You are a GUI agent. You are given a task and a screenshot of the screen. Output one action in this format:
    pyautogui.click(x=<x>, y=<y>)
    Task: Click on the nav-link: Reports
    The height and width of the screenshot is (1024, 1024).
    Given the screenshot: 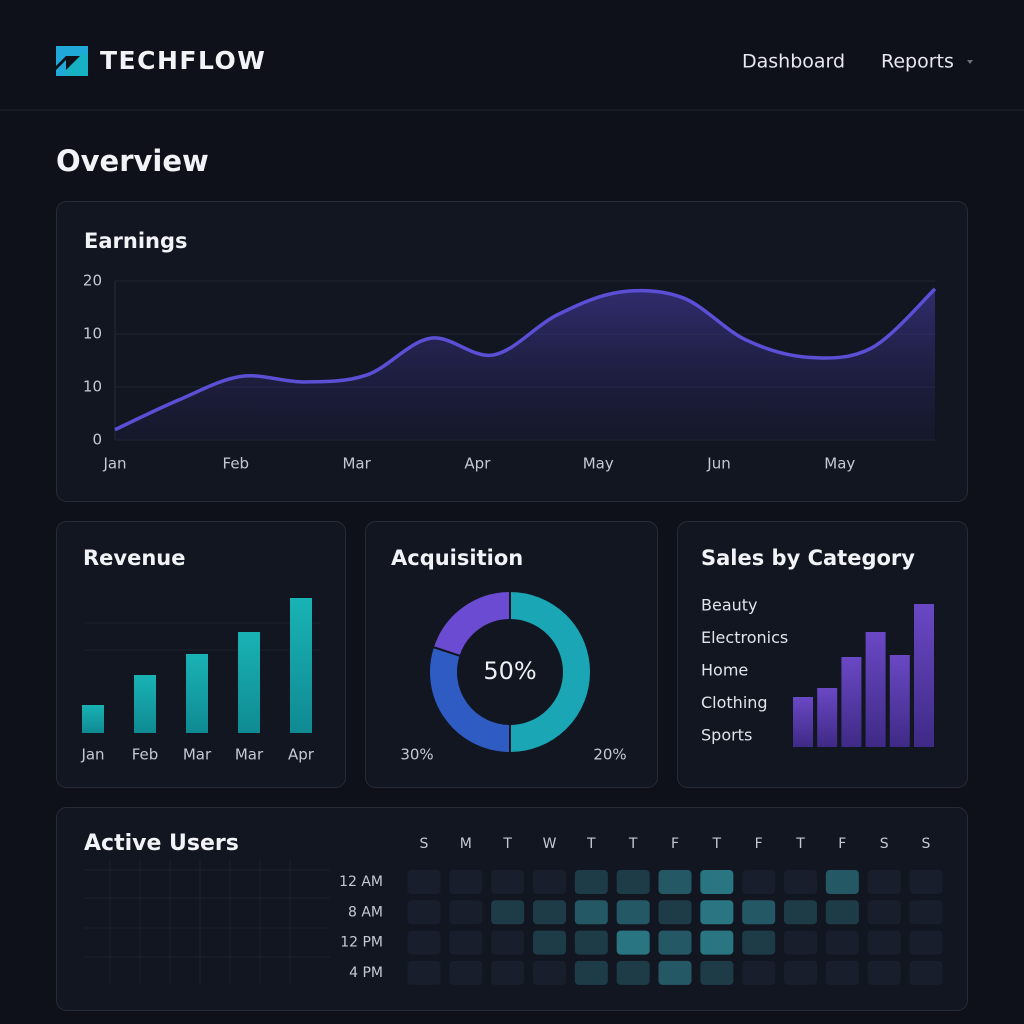 What is the action you would take?
    pyautogui.click(x=917, y=62)
    